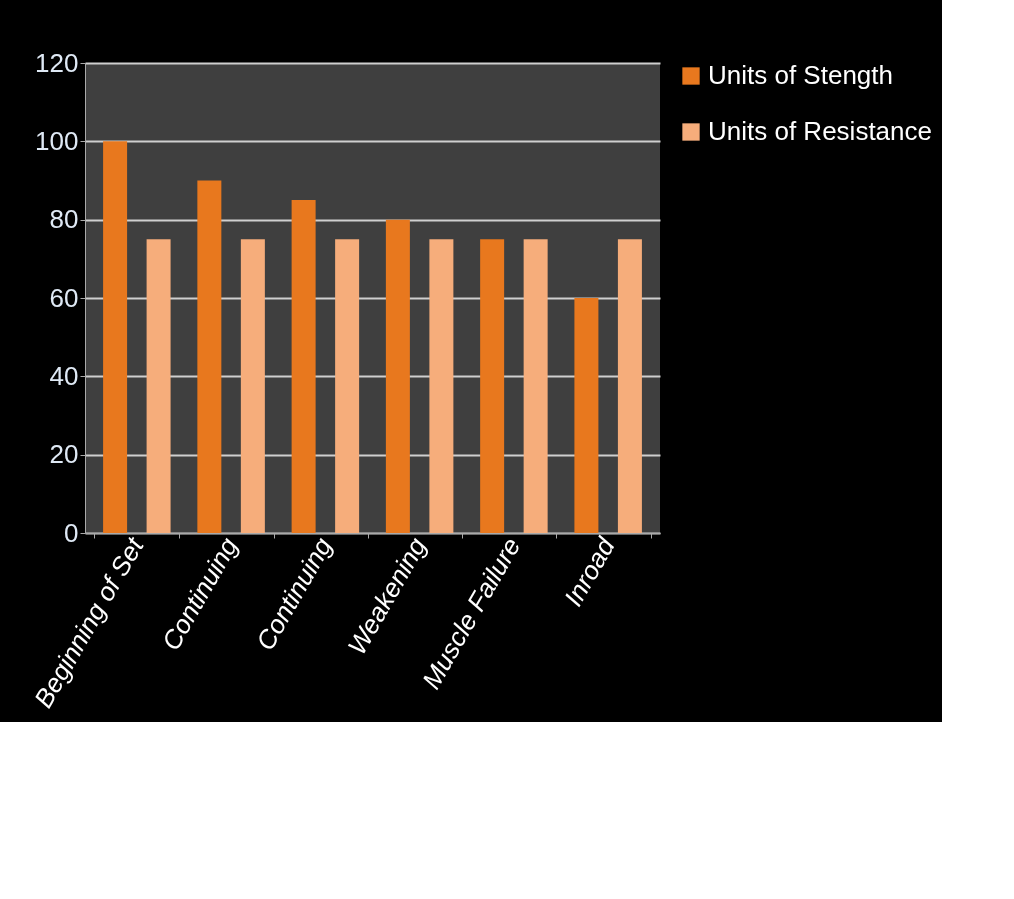 The height and width of the screenshot is (899, 1014). What do you see at coordinates (71, 532) in the screenshot?
I see `y-tick-label: 0` at bounding box center [71, 532].